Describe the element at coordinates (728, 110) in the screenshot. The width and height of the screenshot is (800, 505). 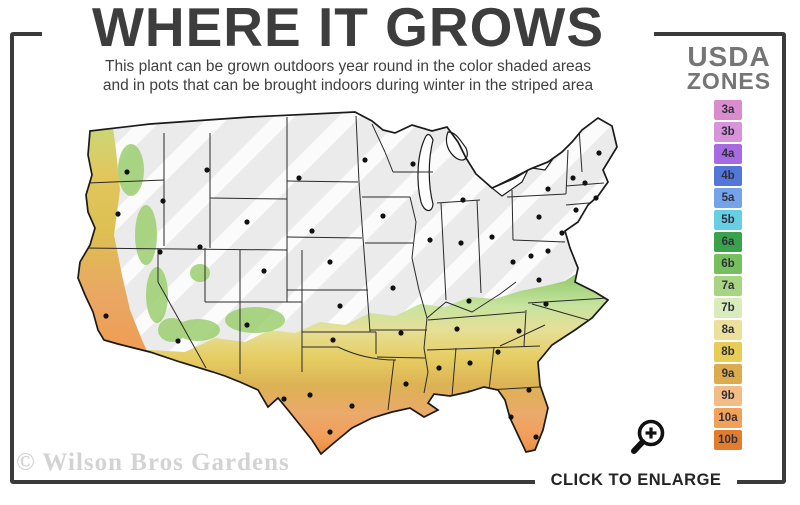
I see `legend-zone-3a: 3a` at that location.